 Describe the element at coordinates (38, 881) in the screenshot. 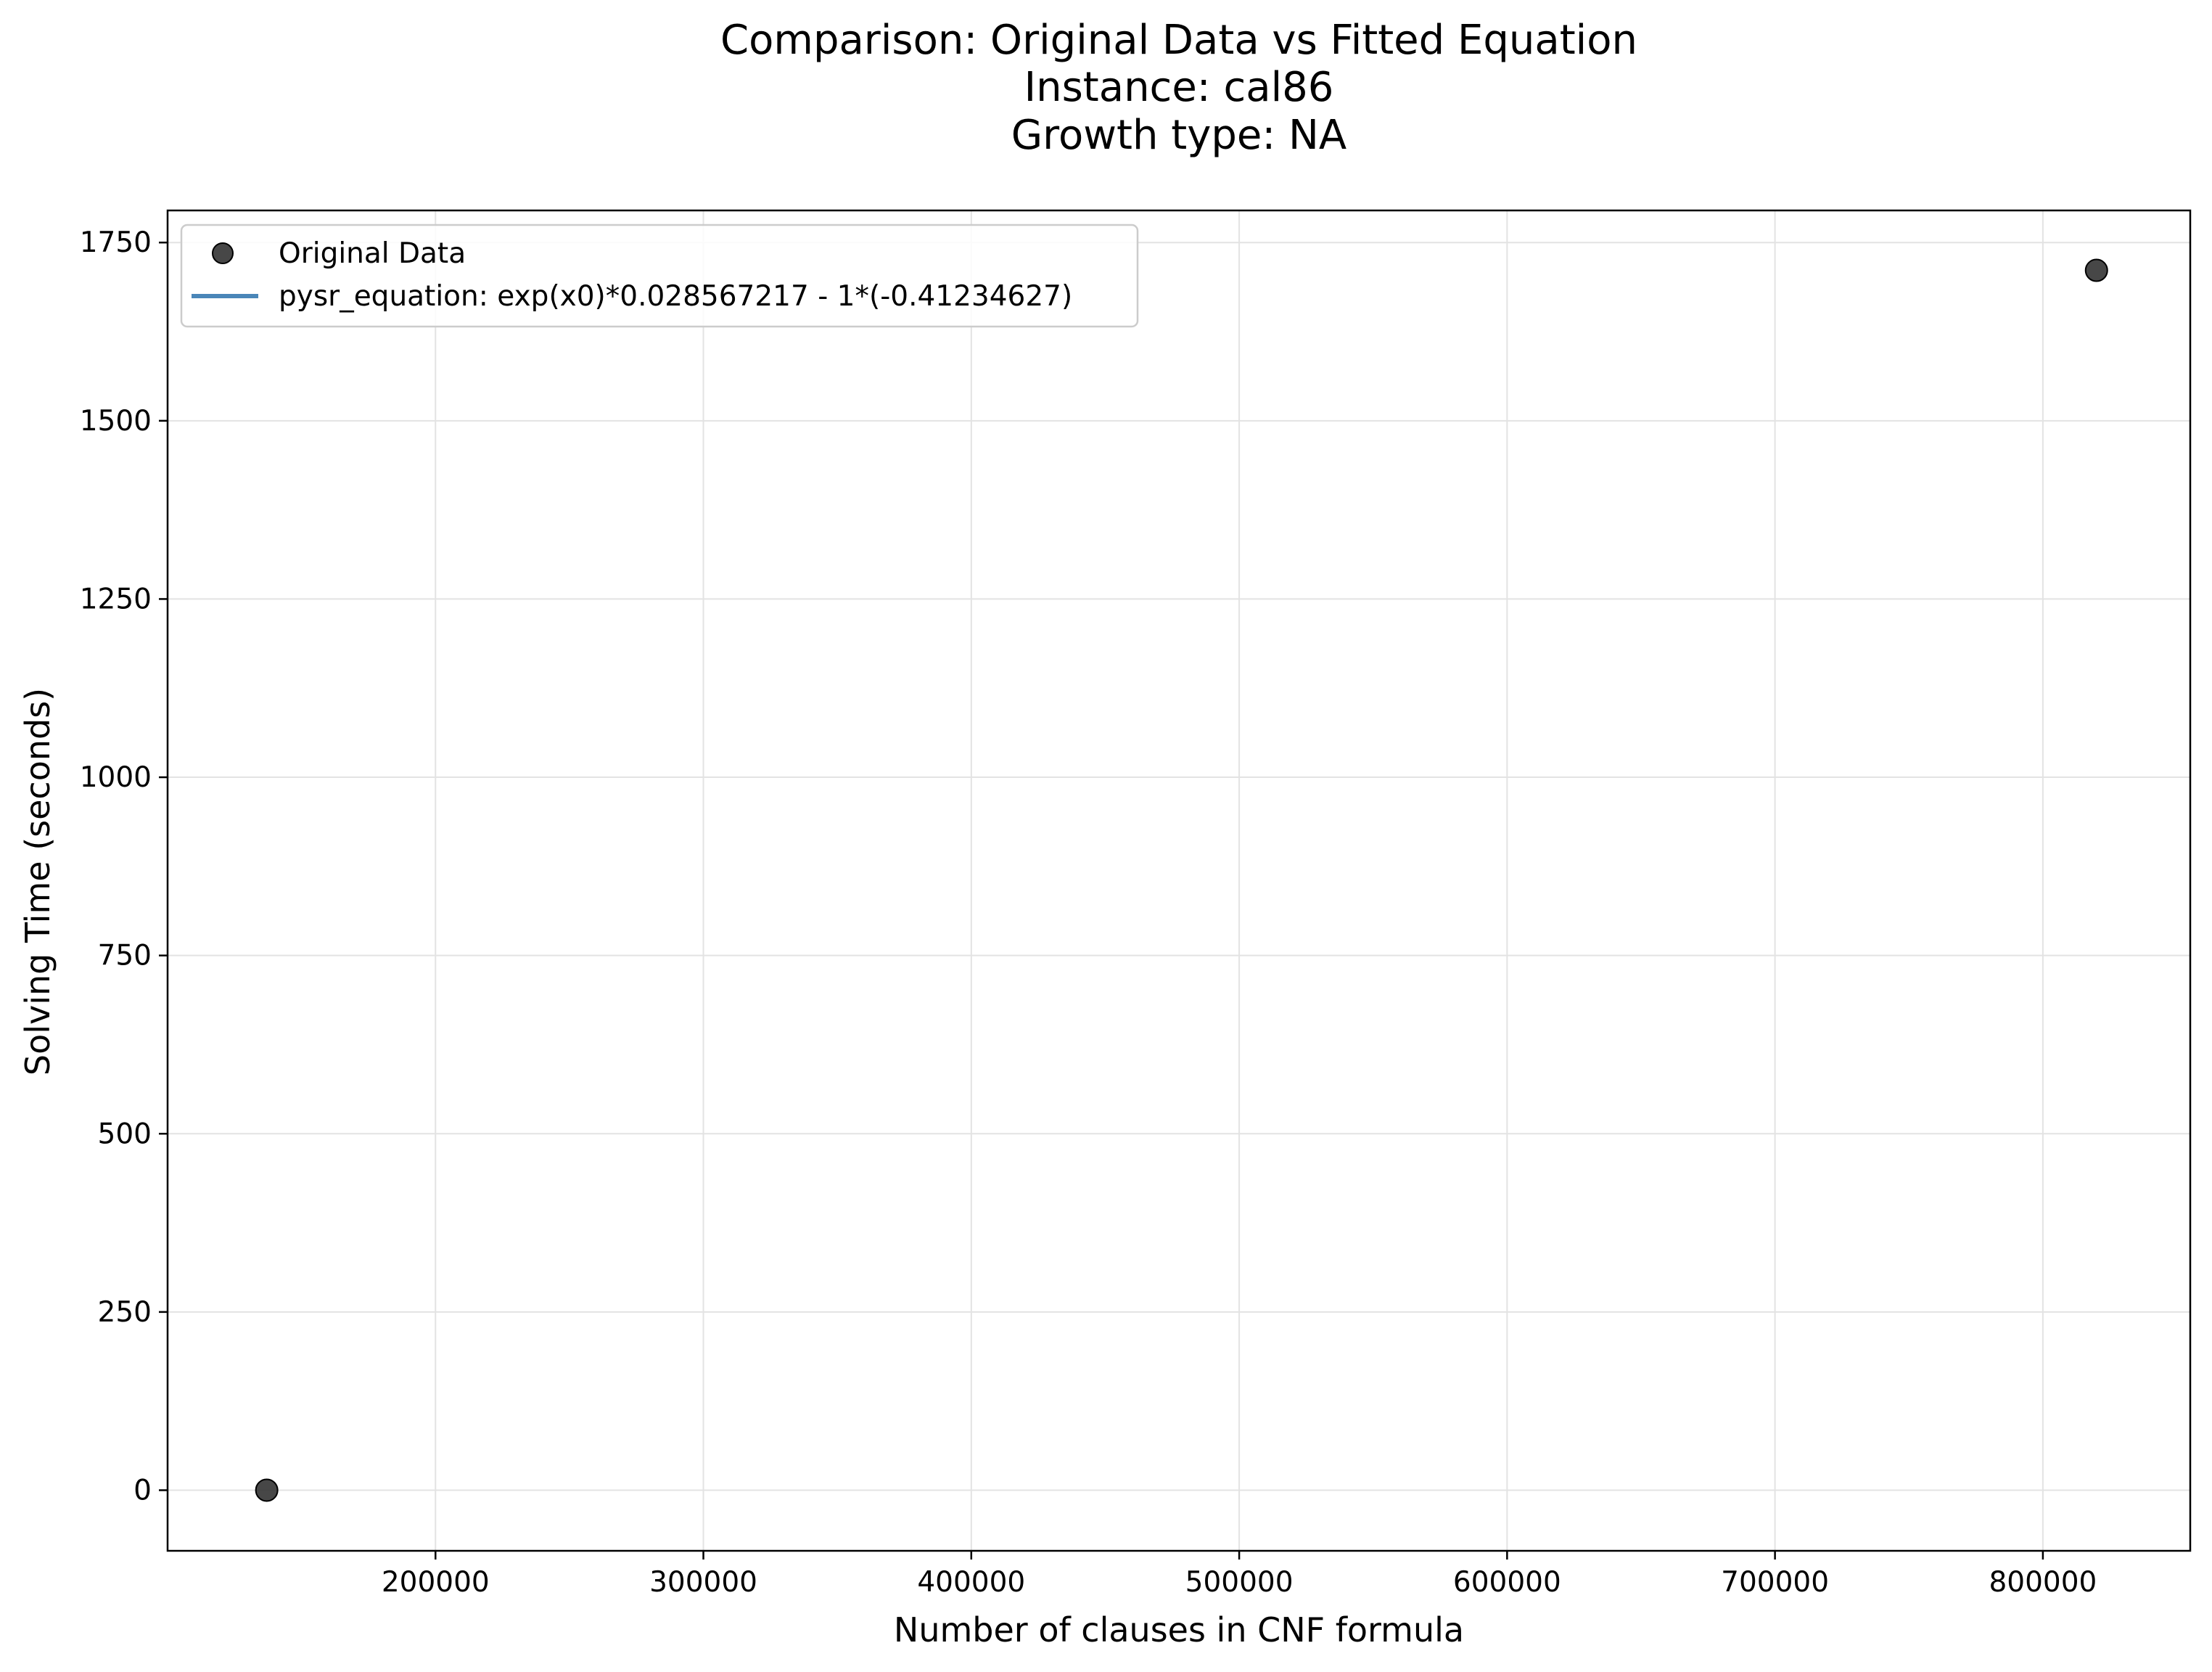

I see `y-axis-label: Solving Time (seconds)` at that location.